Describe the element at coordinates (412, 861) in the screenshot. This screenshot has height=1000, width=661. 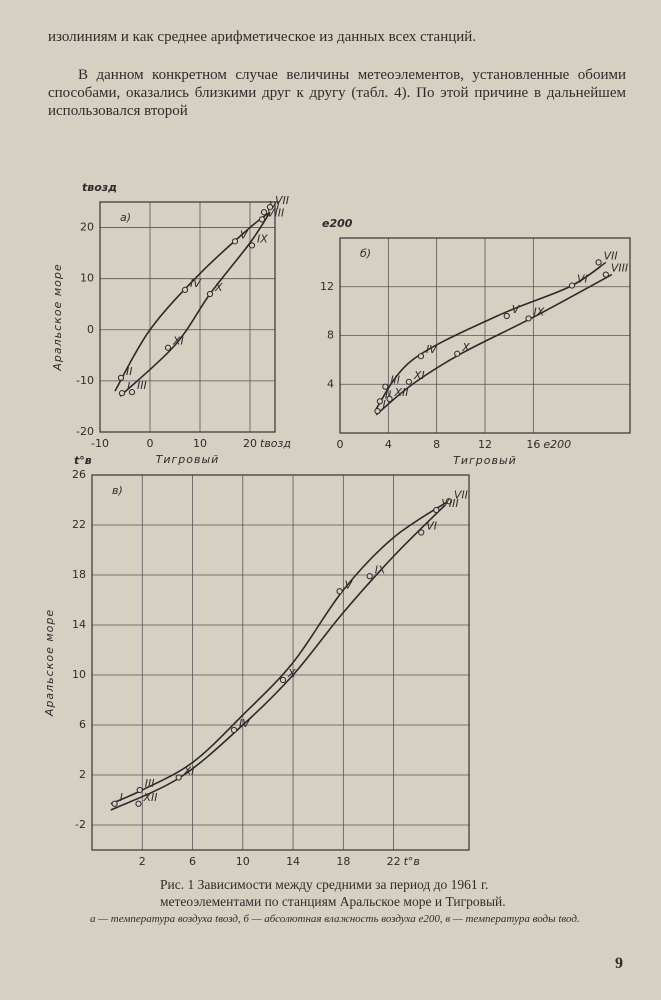
I see `x-unit: t°в` at that location.